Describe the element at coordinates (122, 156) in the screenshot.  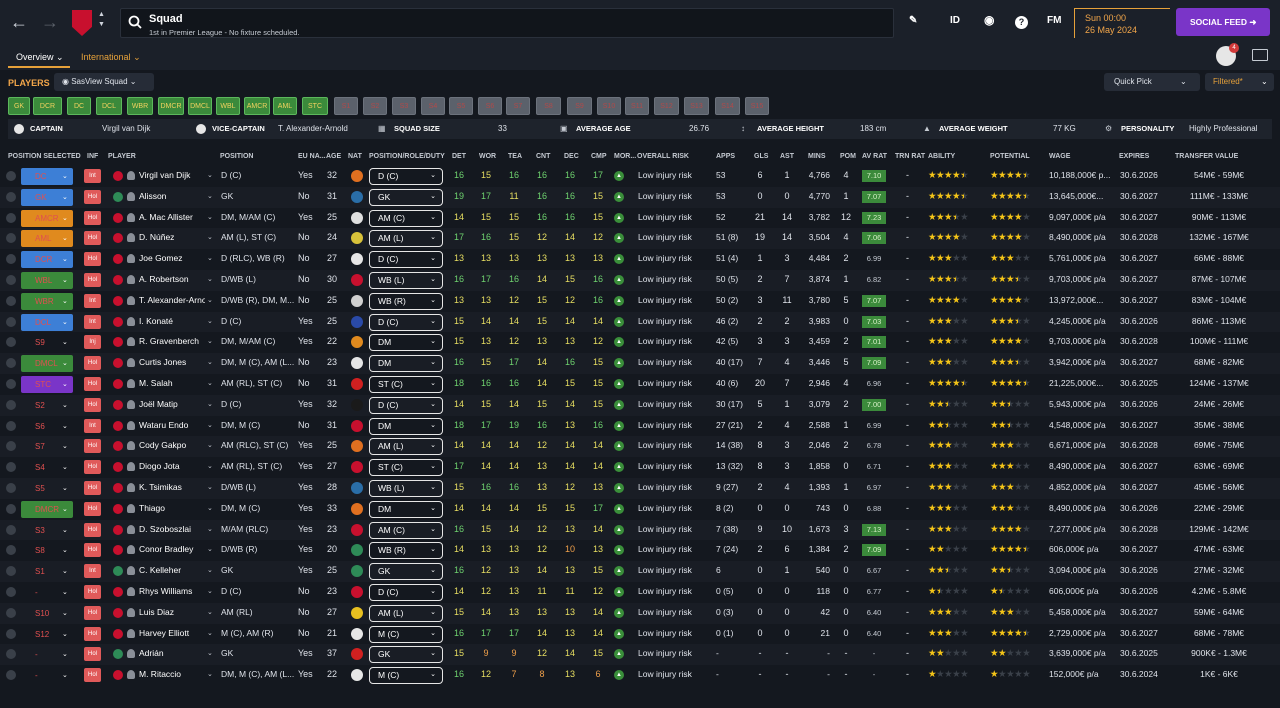
I see `column-header: PLAYER` at that location.